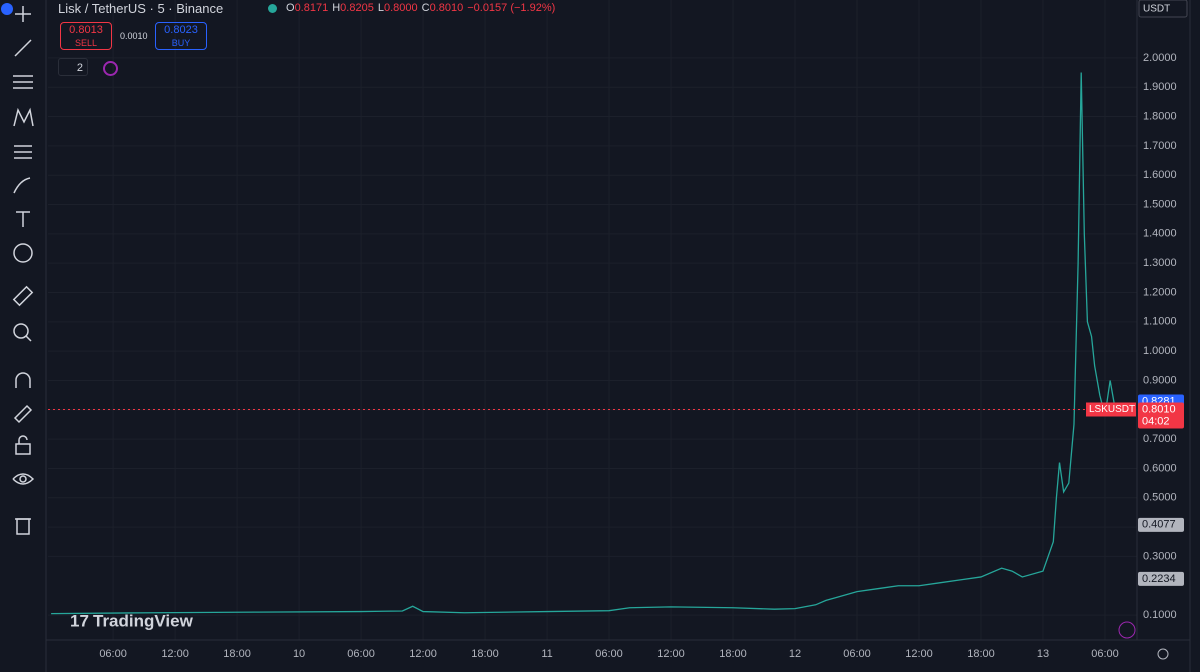 The image size is (1200, 672). What do you see at coordinates (511, 8) in the screenshot?
I see `change: −0.0157 (−1.92%)` at bounding box center [511, 8].